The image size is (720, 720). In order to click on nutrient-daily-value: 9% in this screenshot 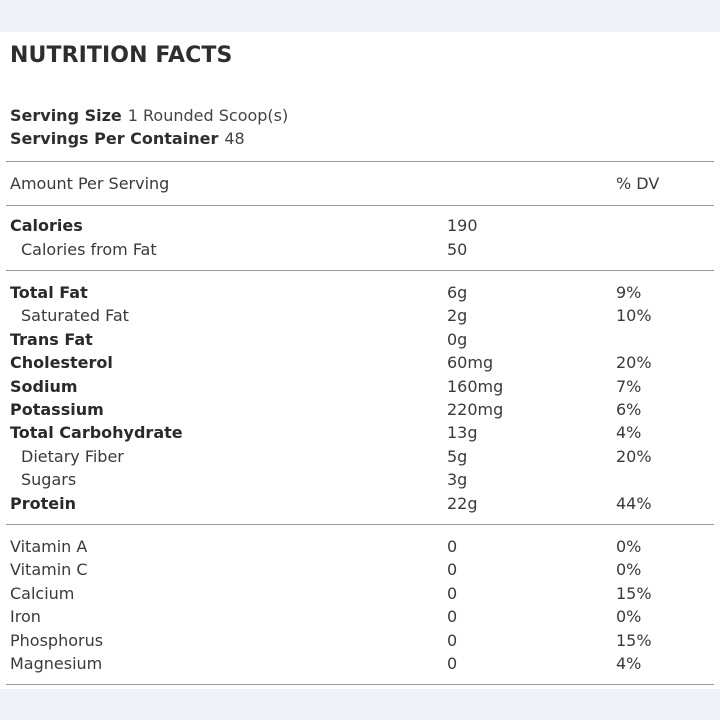, I will do `click(629, 292)`.